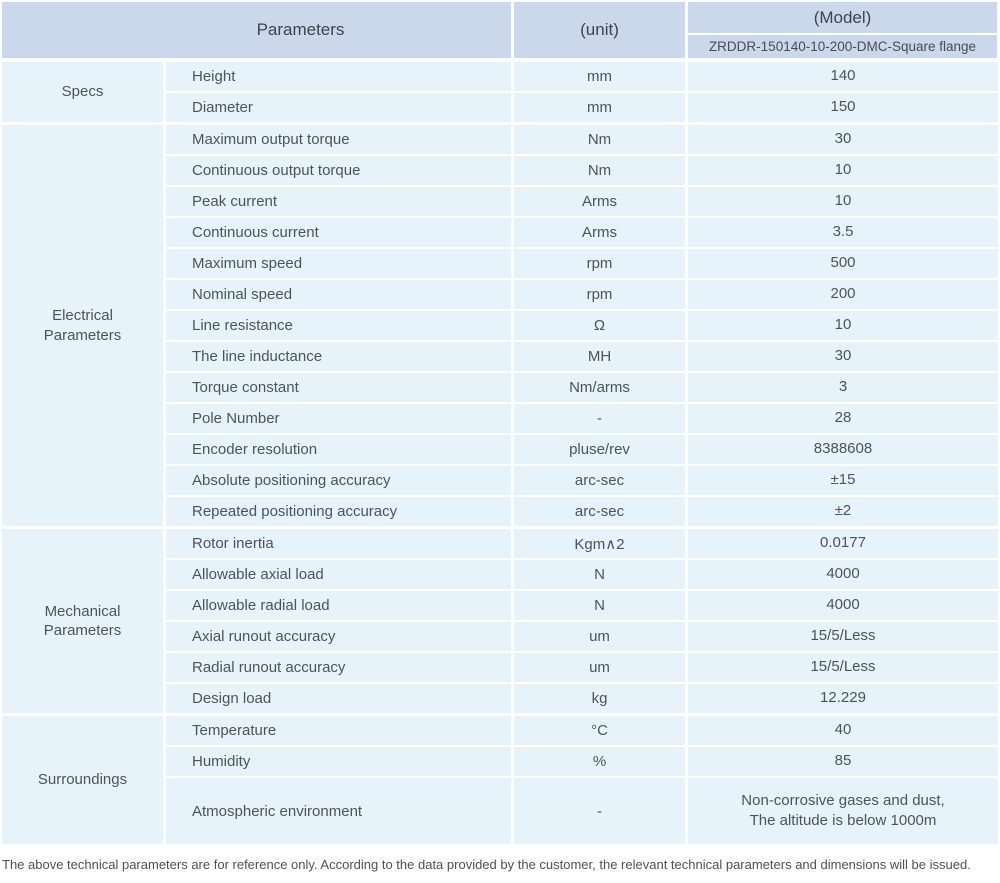 The image size is (1000, 883). What do you see at coordinates (843, 449) in the screenshot?
I see `param-value: 8388608` at bounding box center [843, 449].